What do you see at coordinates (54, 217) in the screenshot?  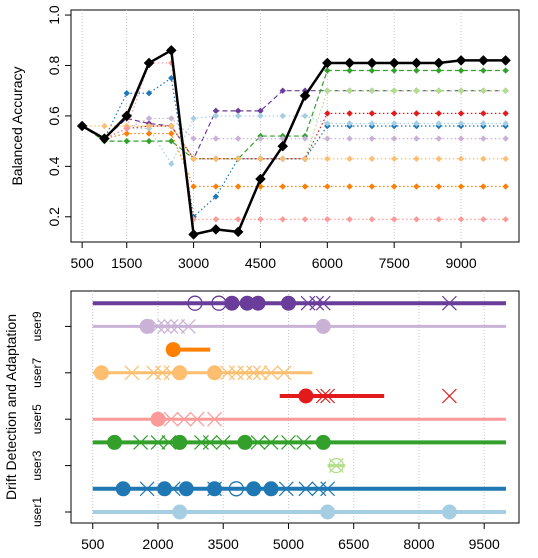 I see `accuracy-y-tick-label: 0.2` at bounding box center [54, 217].